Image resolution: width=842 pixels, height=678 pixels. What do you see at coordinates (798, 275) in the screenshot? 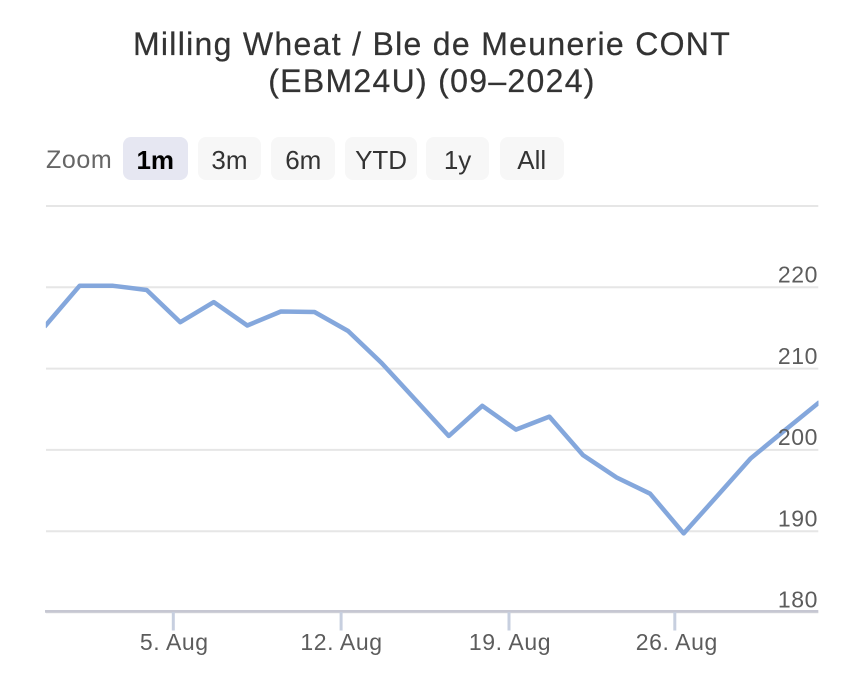
I see `svg-text: 220` at bounding box center [798, 275].